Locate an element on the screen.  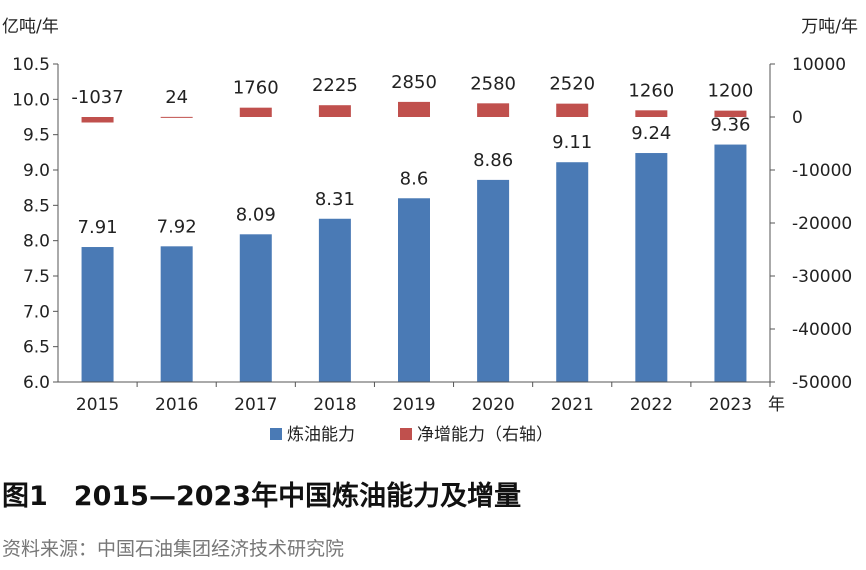
x-tick-label: 2018 is located at coordinates (334, 405).